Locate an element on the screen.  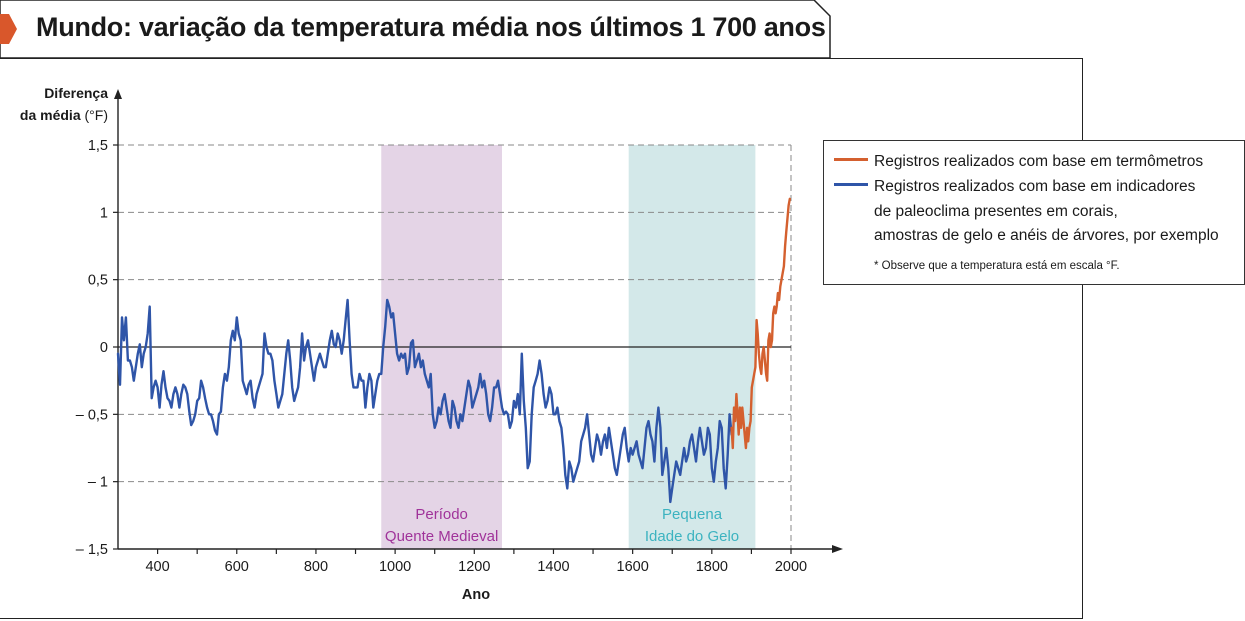
x-tick-label-3: 1000 is located at coordinates (395, 567).